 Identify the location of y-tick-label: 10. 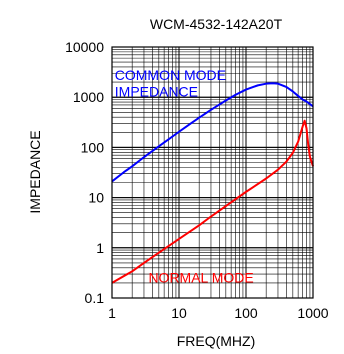
(96, 198).